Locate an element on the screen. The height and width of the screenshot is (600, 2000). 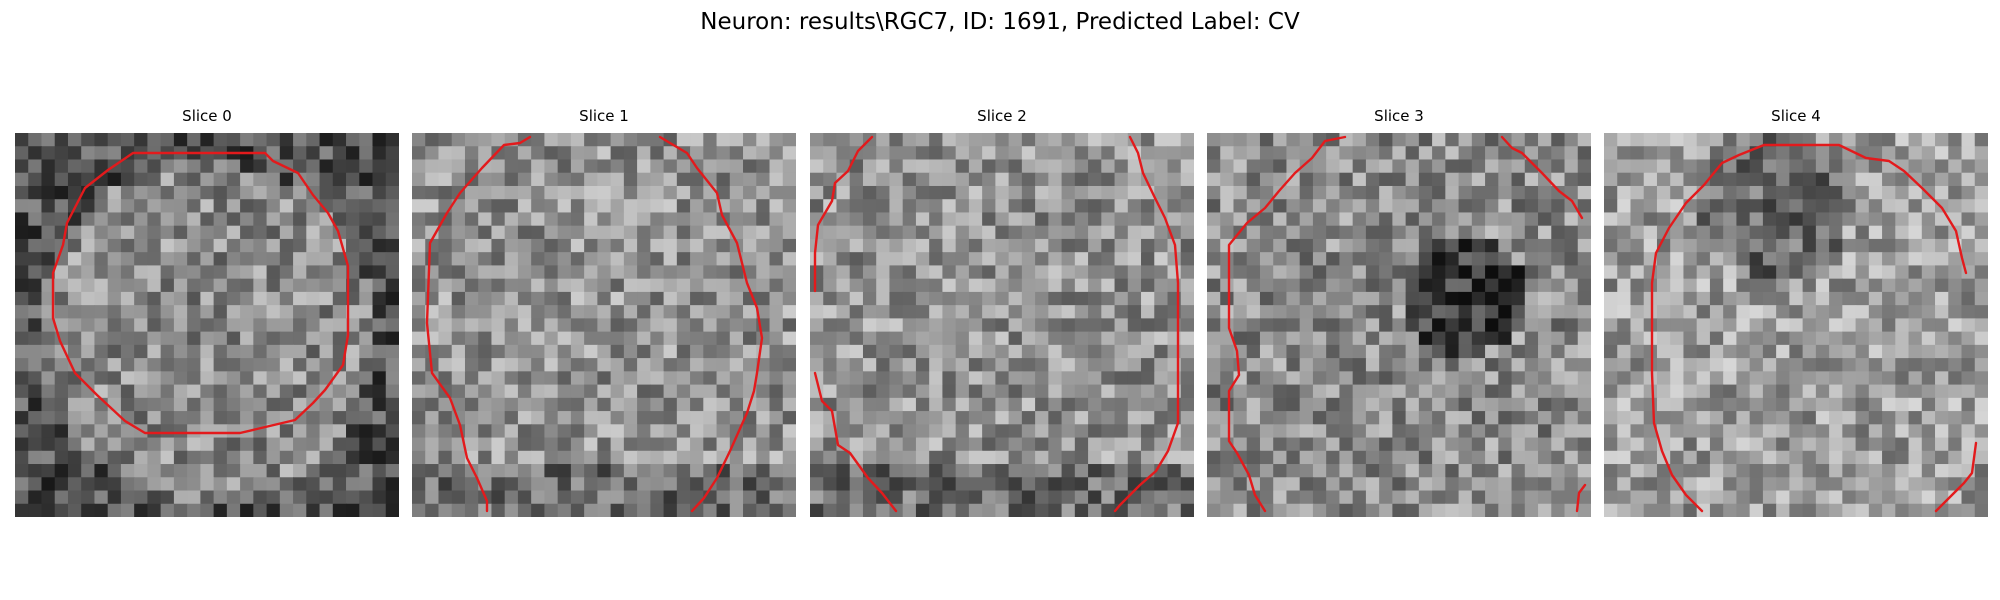
slice-title: Slice 1 is located at coordinates (604, 116).